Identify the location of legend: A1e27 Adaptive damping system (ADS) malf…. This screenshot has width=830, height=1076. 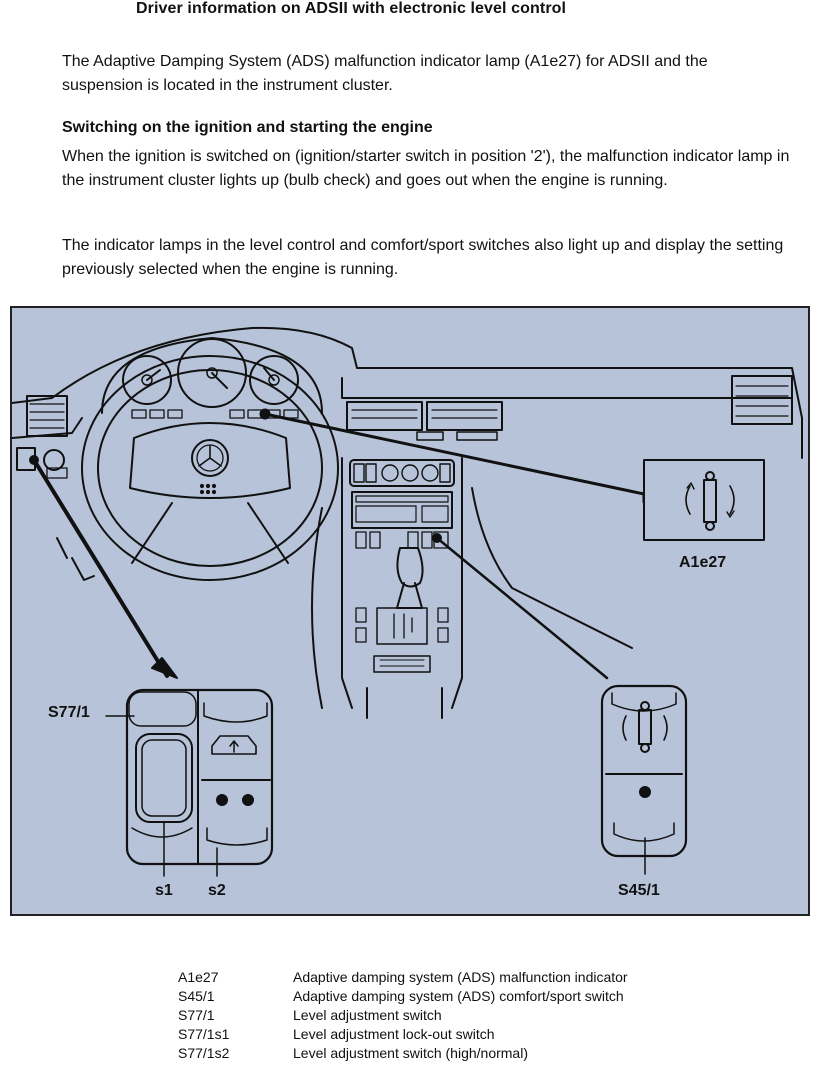
(403, 1015).